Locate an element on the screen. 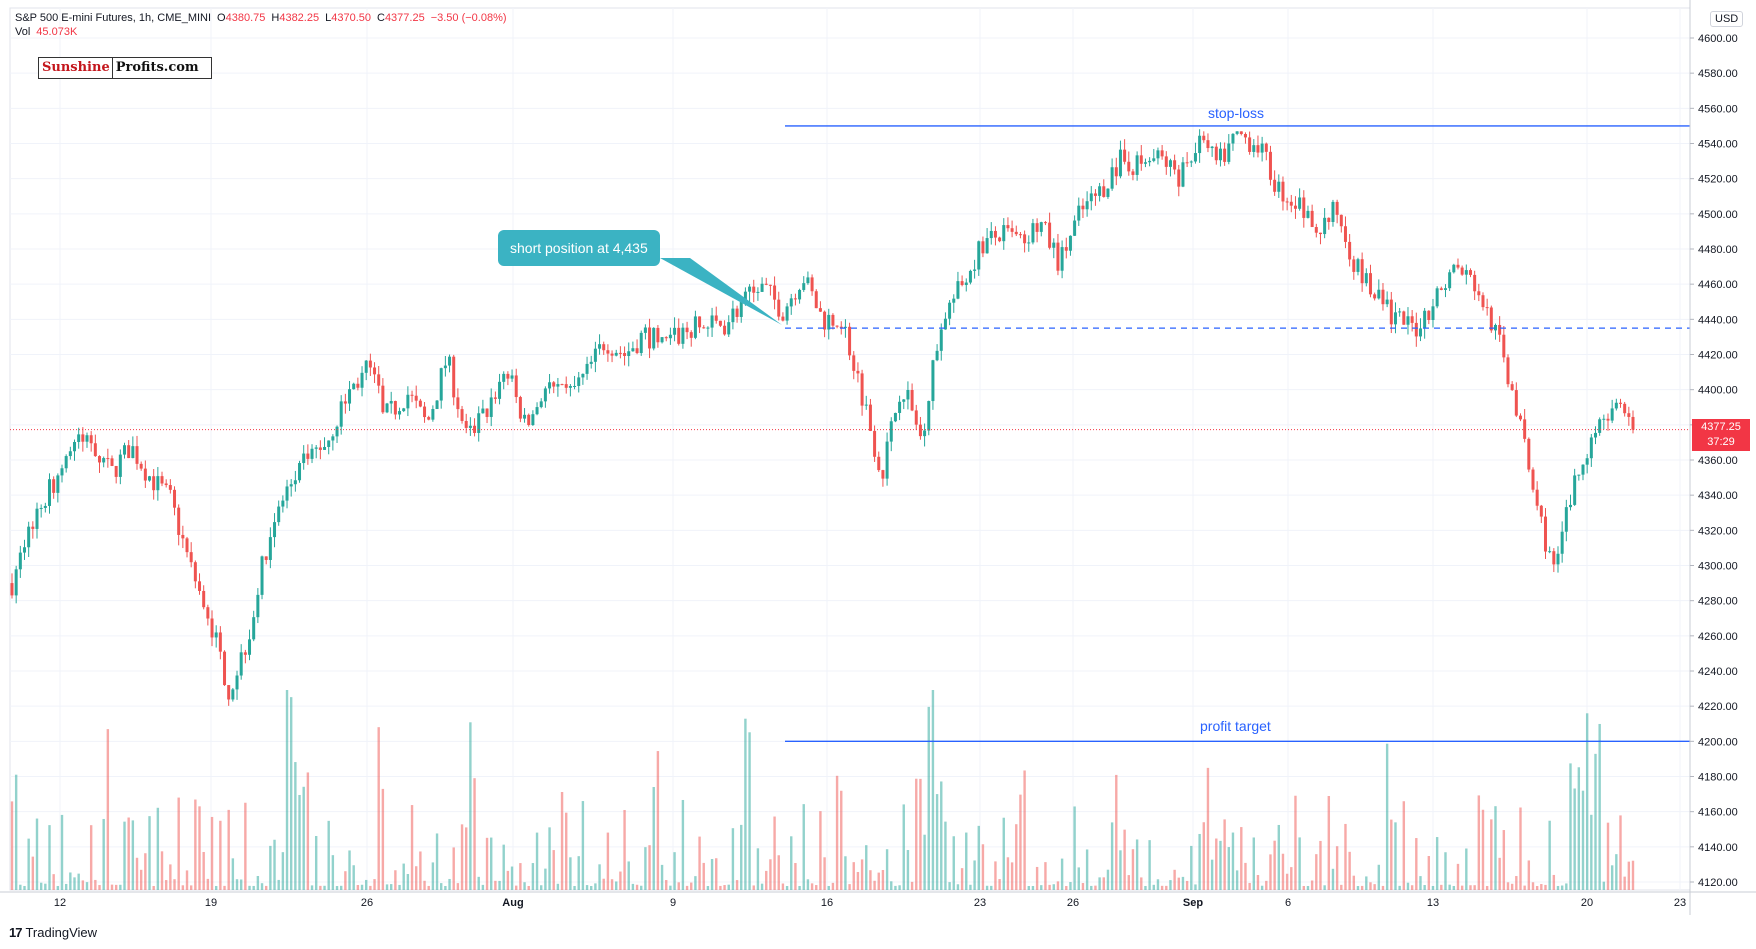  tradingview-logo: 17 TradingView is located at coordinates (53, 932).